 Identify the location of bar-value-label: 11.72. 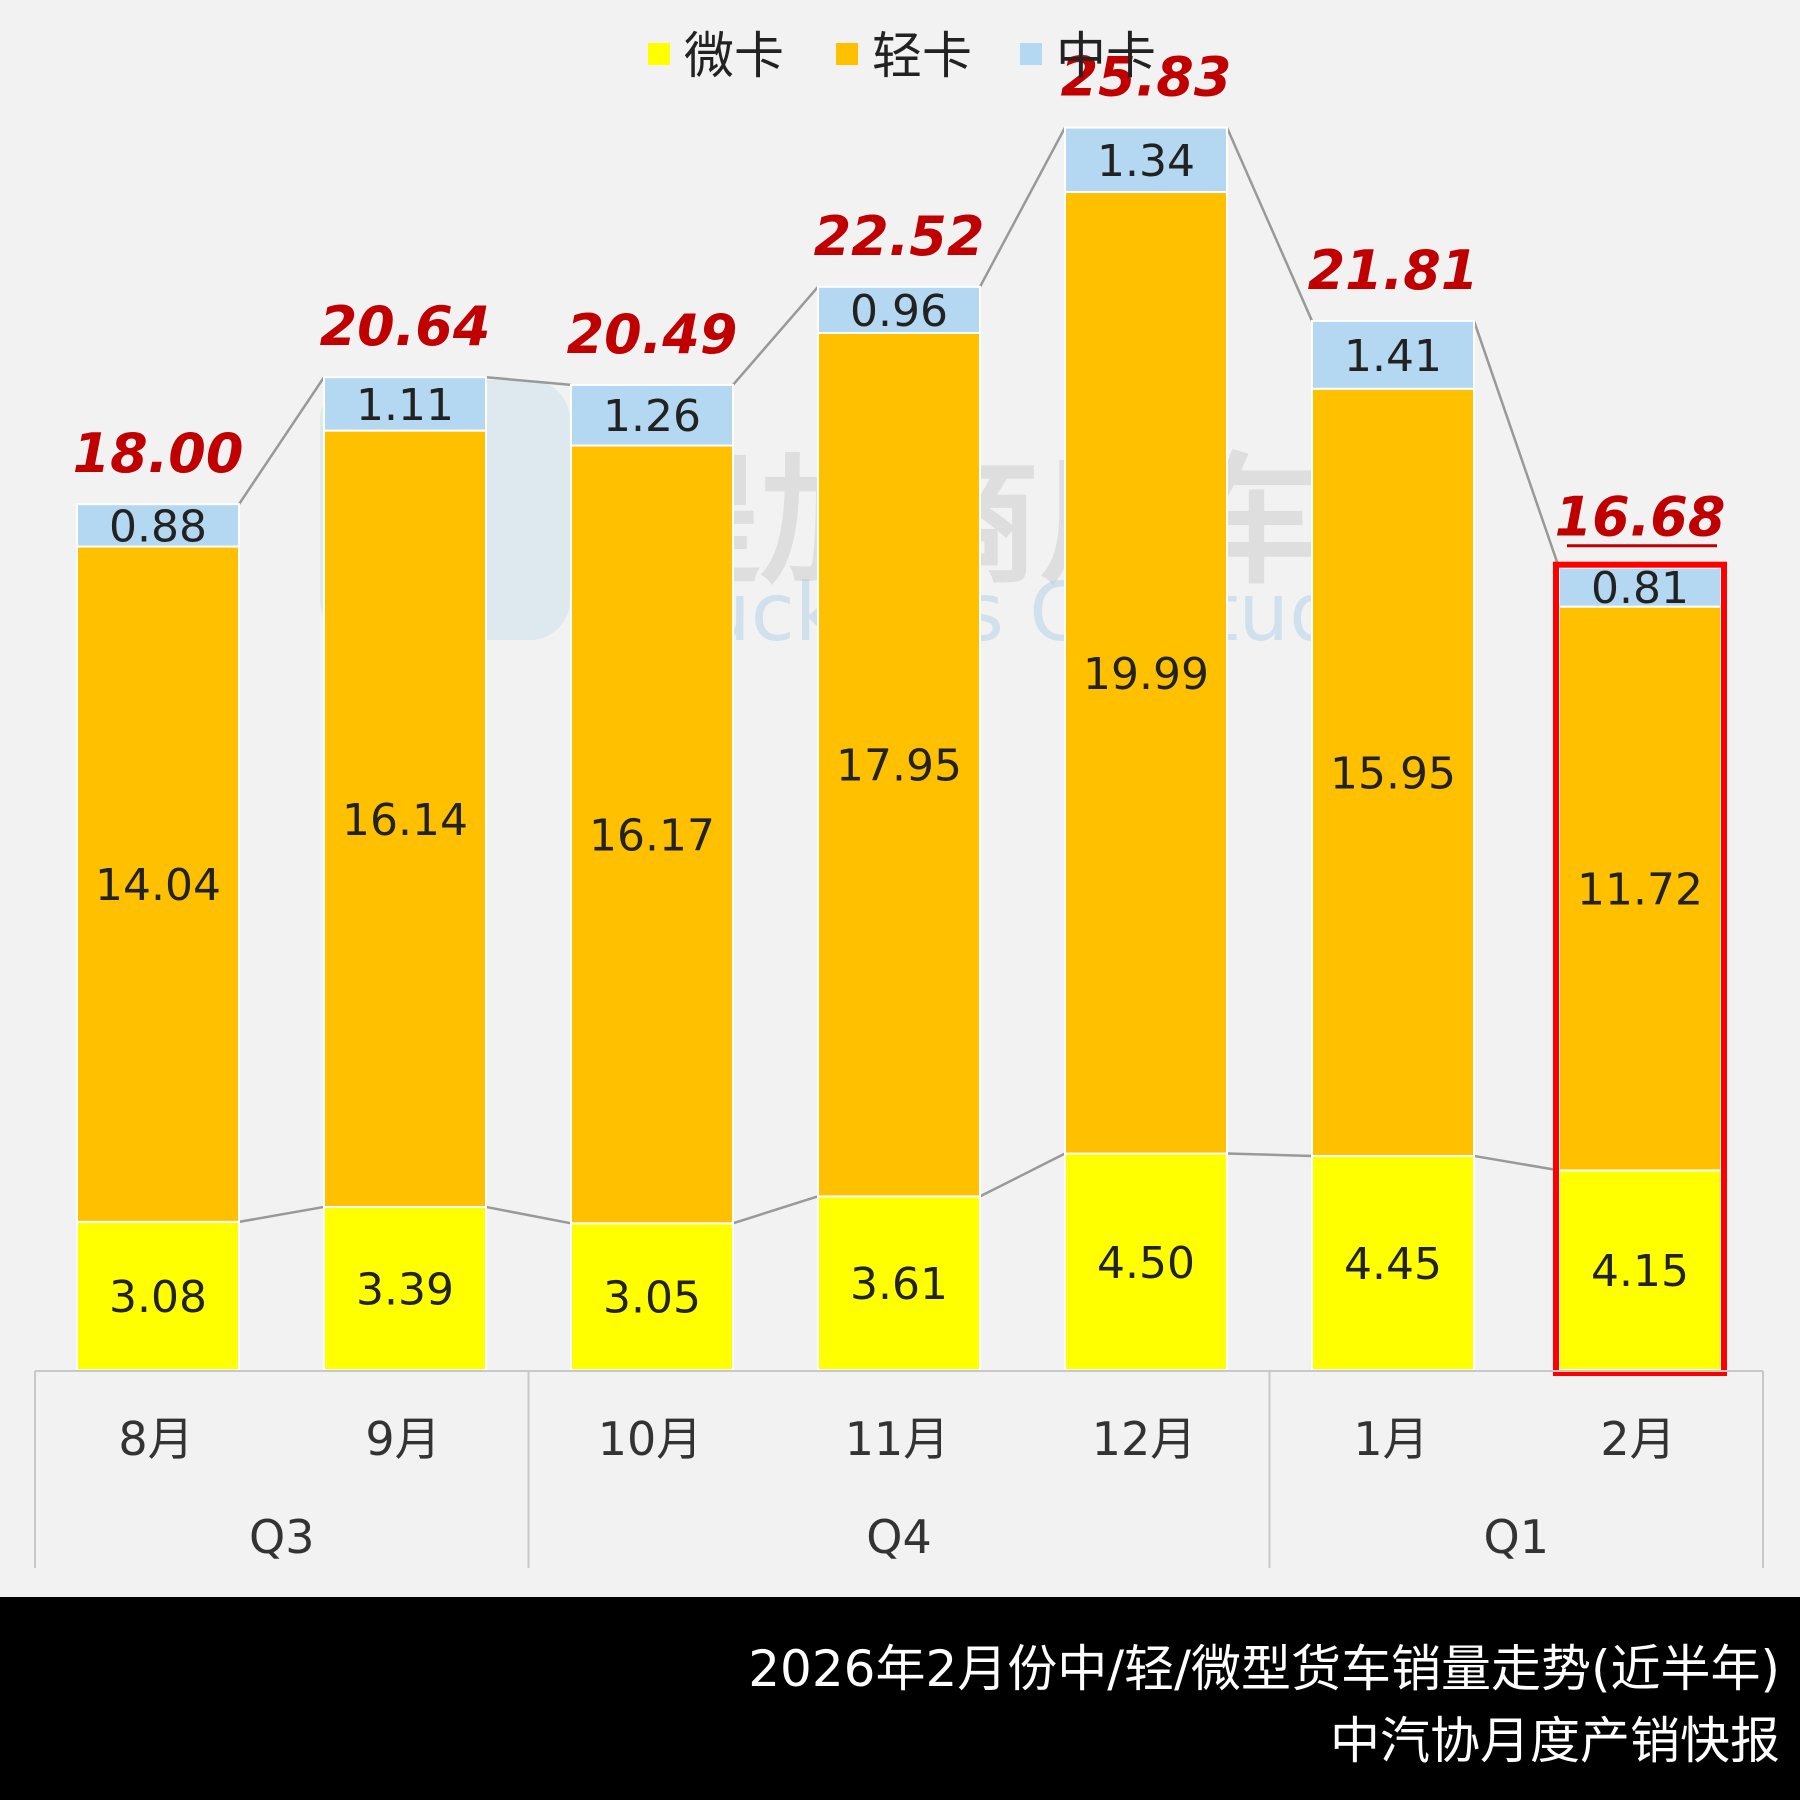
(1640, 890).